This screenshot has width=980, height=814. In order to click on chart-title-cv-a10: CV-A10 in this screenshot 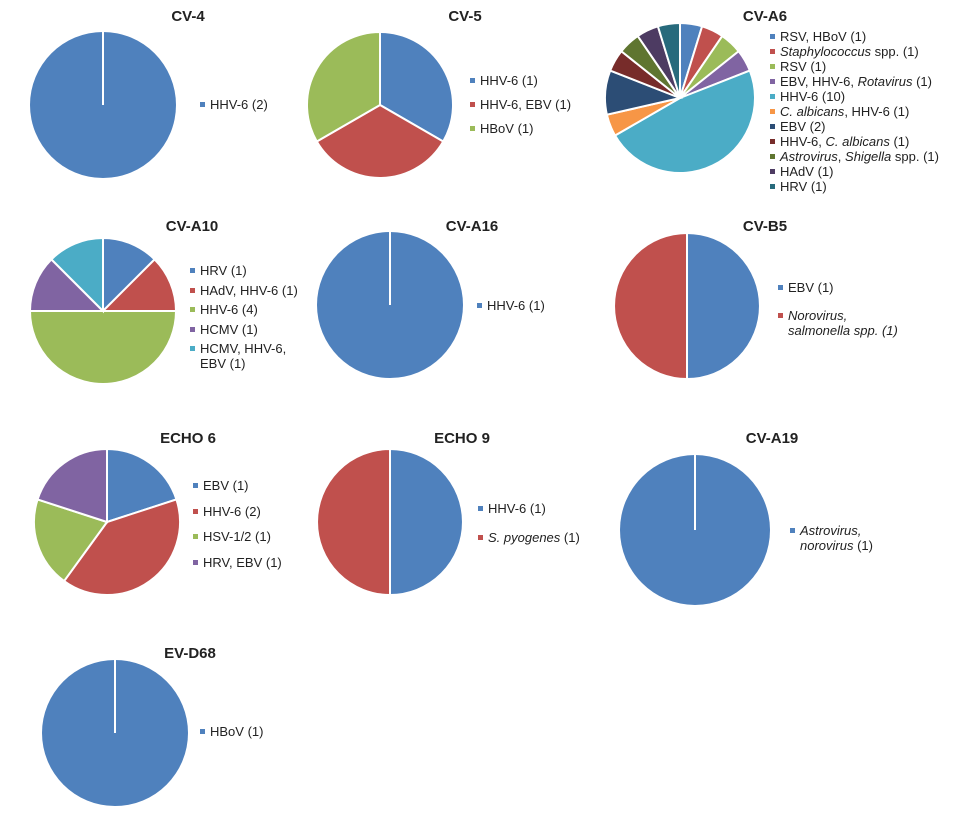, I will do `click(192, 226)`.